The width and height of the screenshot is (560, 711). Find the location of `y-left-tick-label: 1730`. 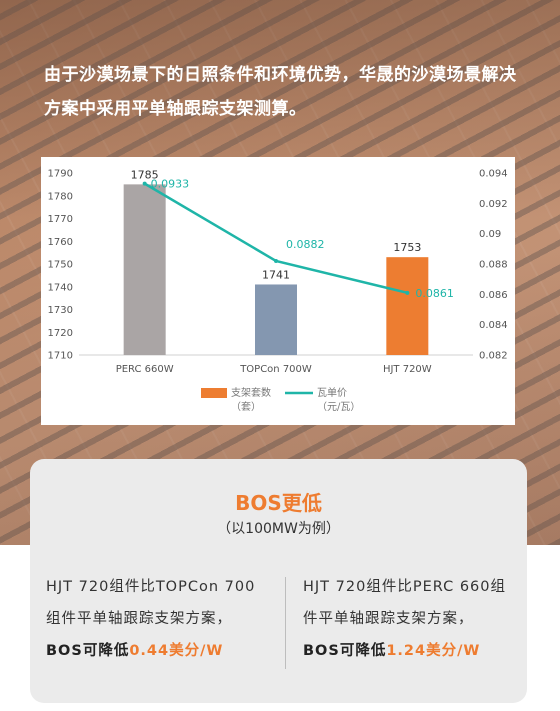

y-left-tick-label: 1730 is located at coordinates (60, 310).